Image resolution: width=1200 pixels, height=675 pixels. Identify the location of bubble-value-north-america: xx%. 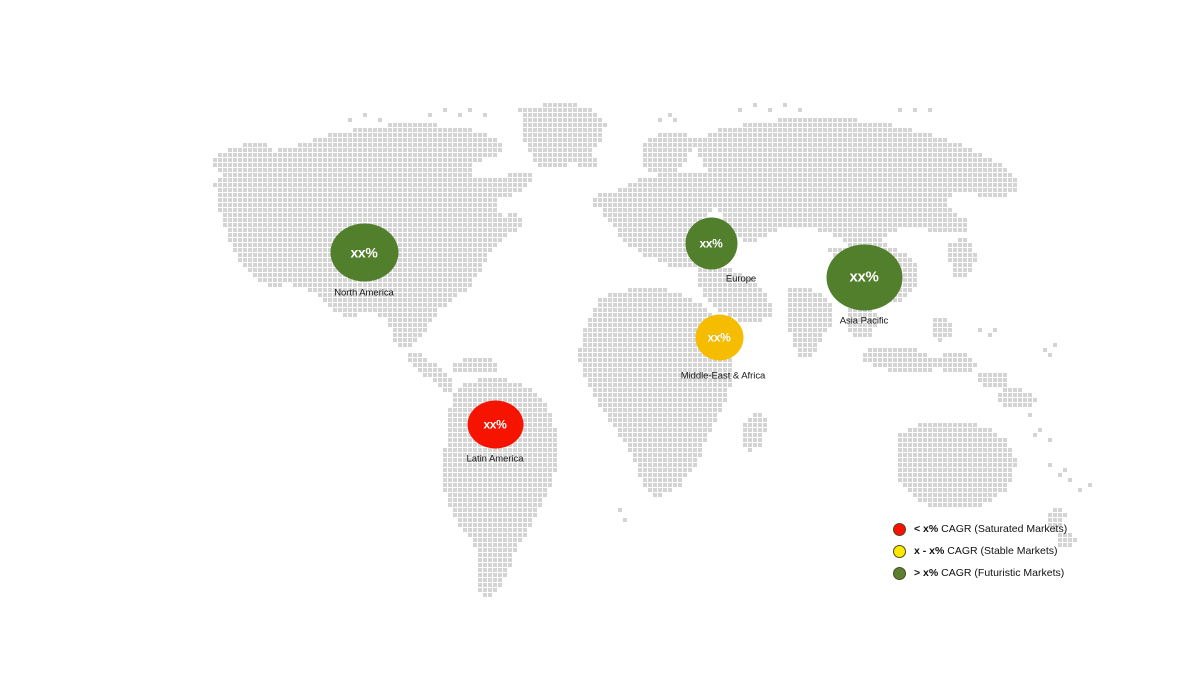
(364, 252).